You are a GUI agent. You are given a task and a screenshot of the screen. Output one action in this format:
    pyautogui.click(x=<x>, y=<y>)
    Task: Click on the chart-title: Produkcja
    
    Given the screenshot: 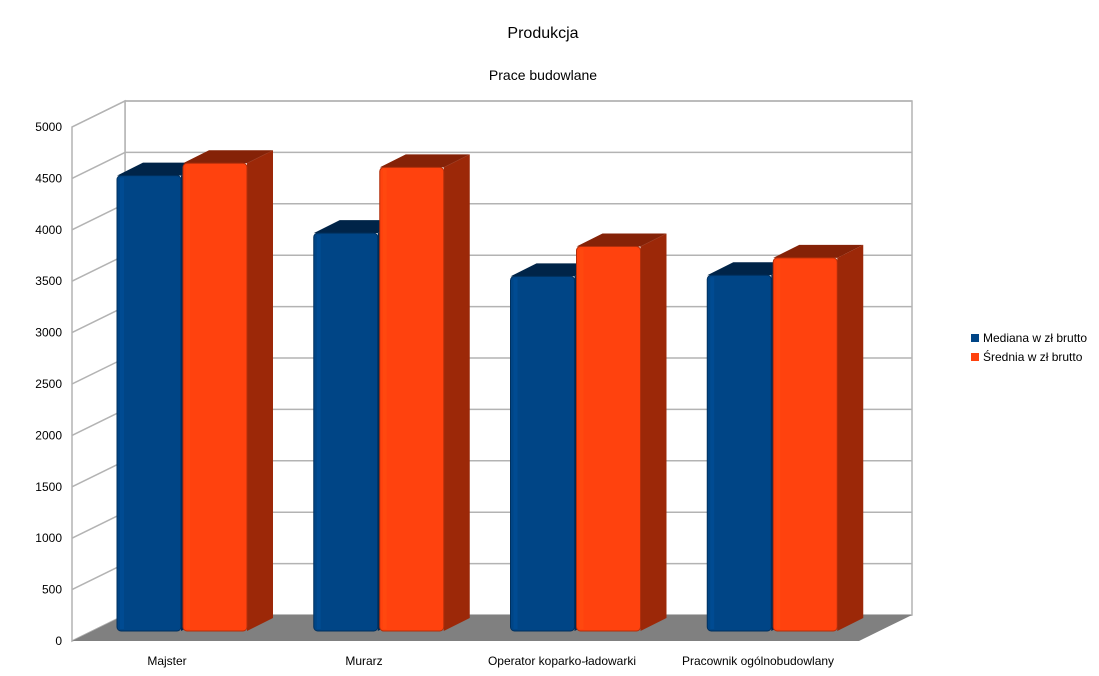 What is the action you would take?
    pyautogui.click(x=542, y=33)
    